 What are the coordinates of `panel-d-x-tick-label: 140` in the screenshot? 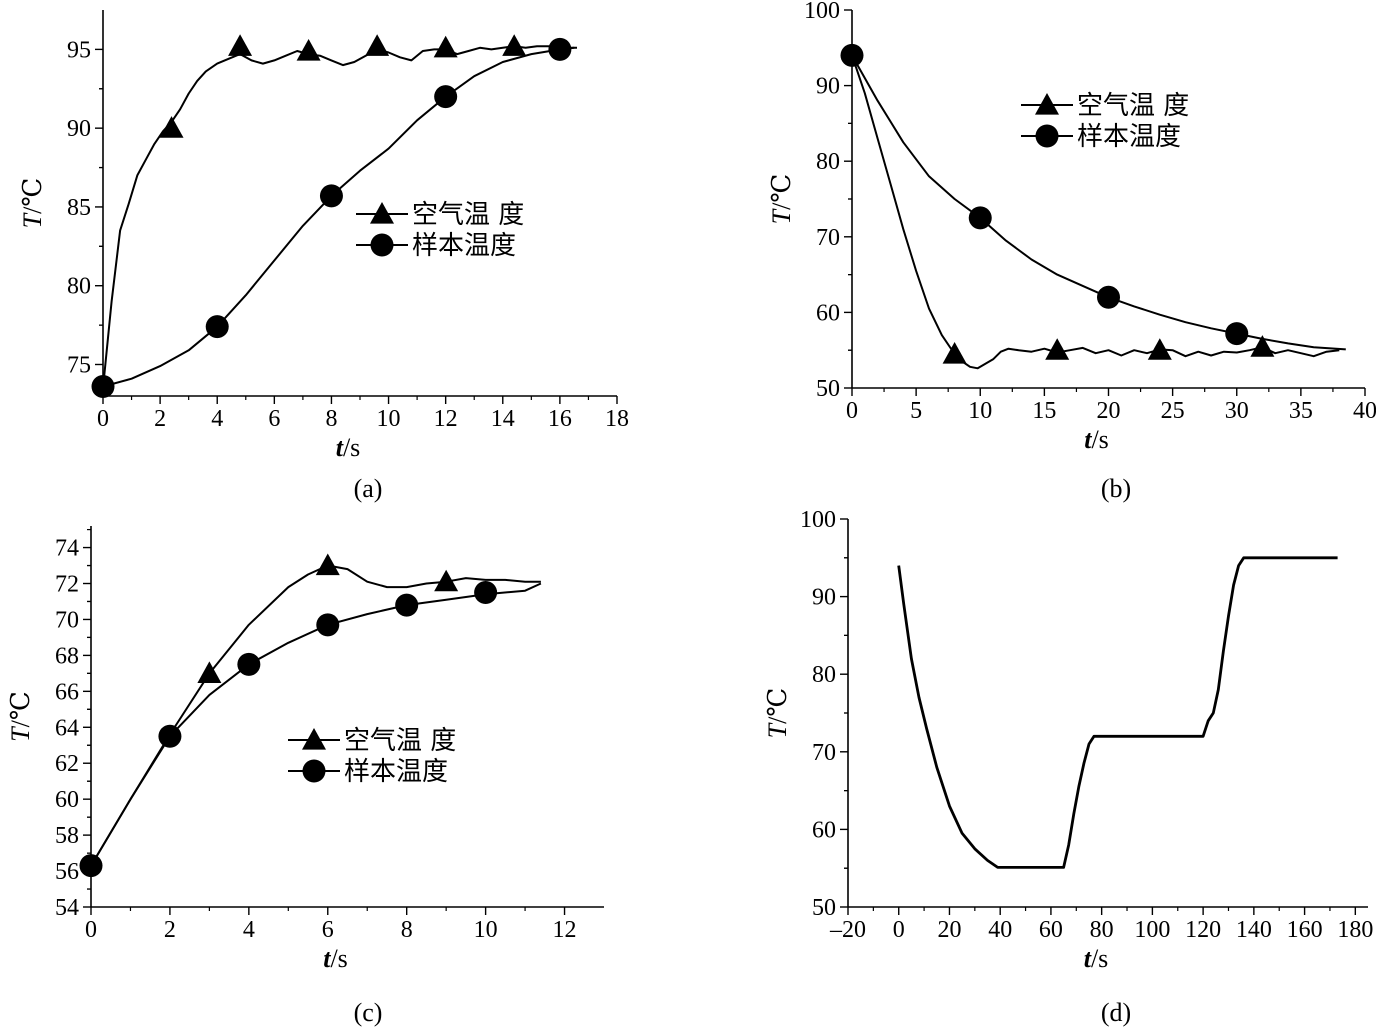 It's located at (1254, 930).